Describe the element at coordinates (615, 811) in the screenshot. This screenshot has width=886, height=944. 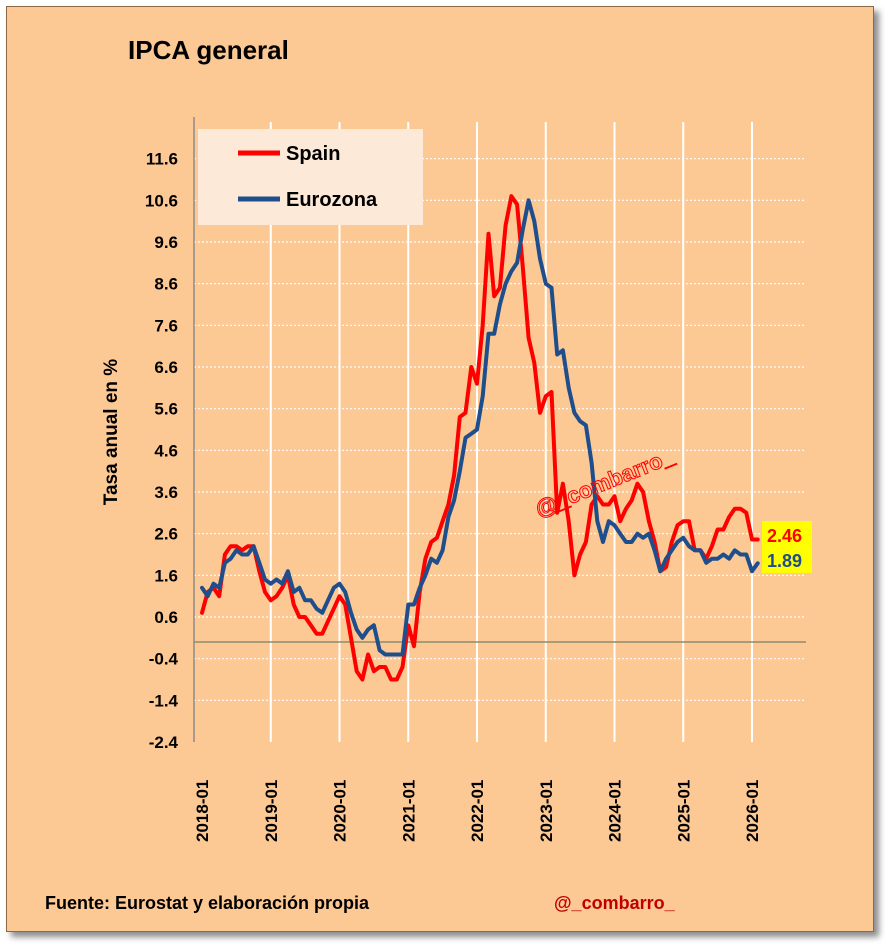
I see `x-tick-label: 2024-01` at that location.